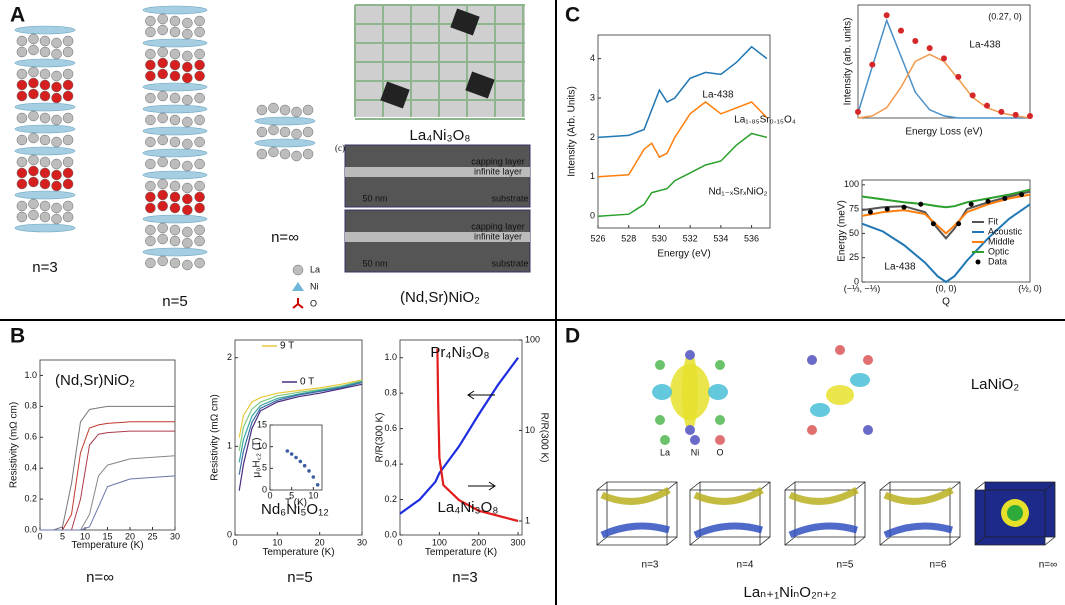 The image size is (1065, 605). Describe the element at coordinates (993, 221) in the screenshot. I see `label: Fit` at that location.